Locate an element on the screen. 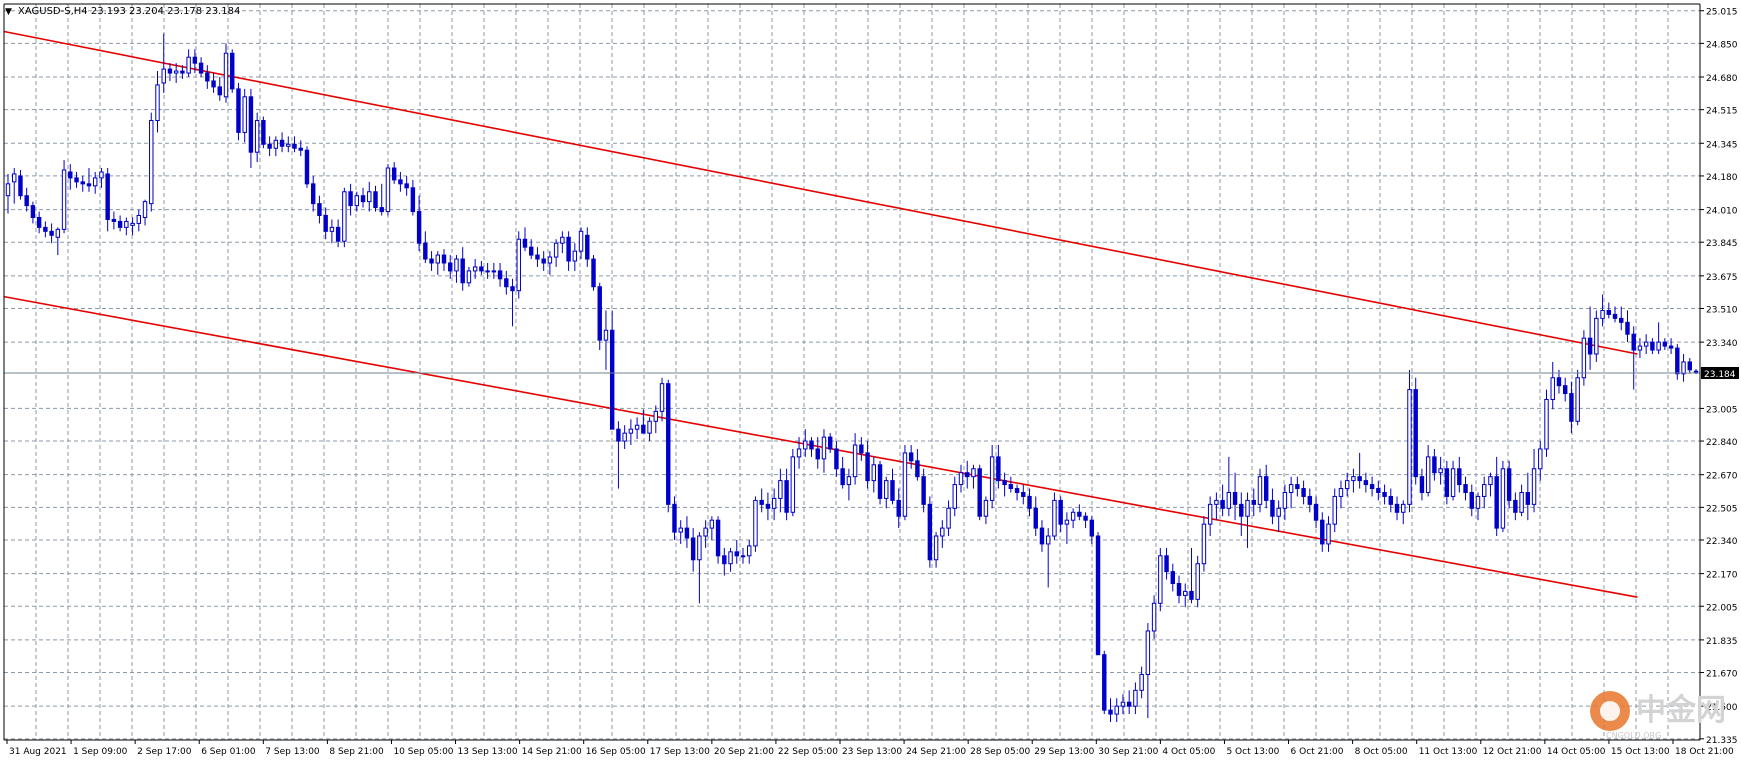  x-tick-label: 18 Oct 21:00 is located at coordinates (1704, 752).